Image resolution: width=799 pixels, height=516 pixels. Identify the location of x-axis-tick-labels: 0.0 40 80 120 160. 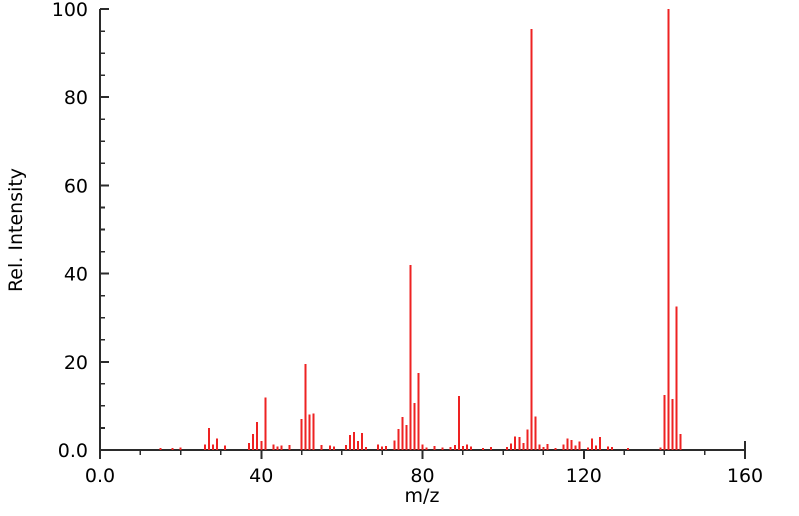
(424, 476).